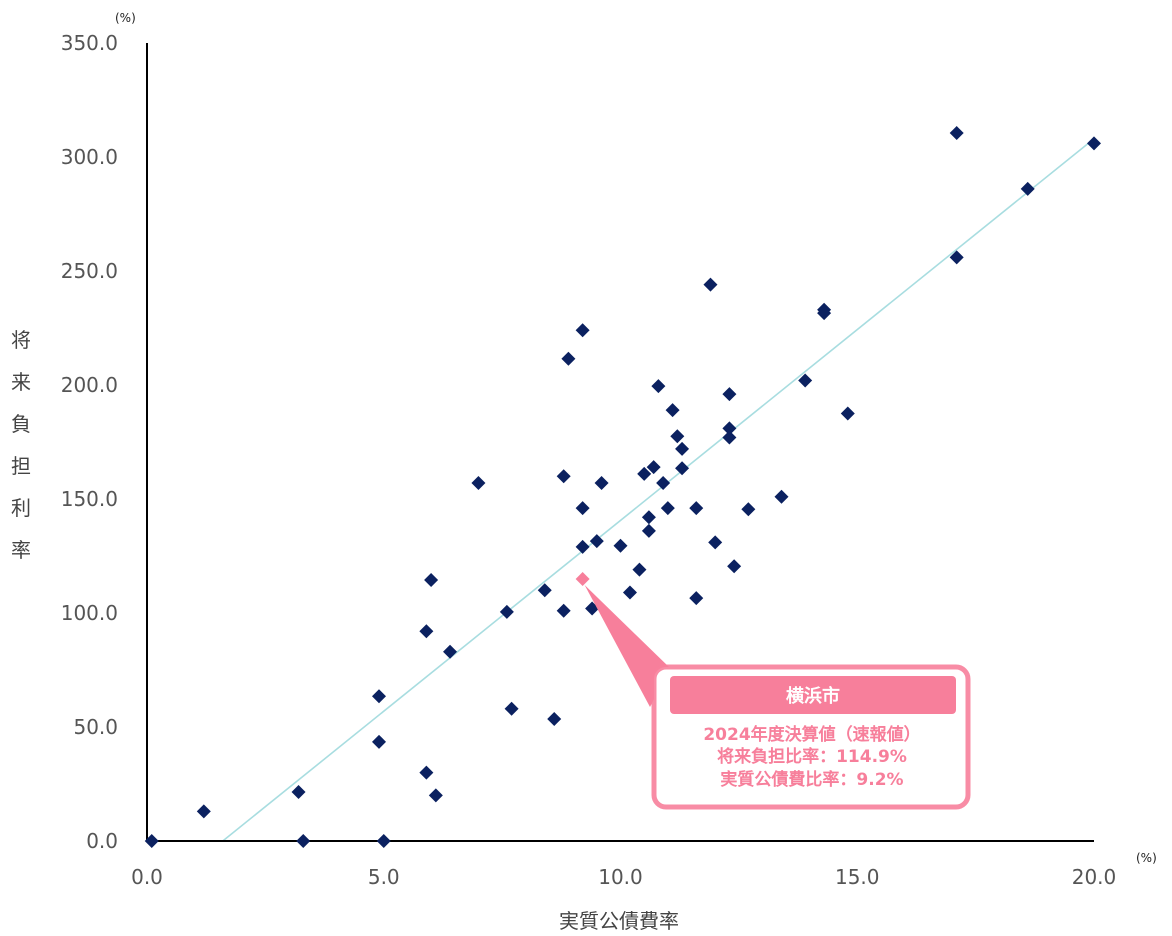 The width and height of the screenshot is (1172, 936). What do you see at coordinates (620, 877) in the screenshot?
I see `x-tick-label: 10.0` at bounding box center [620, 877].